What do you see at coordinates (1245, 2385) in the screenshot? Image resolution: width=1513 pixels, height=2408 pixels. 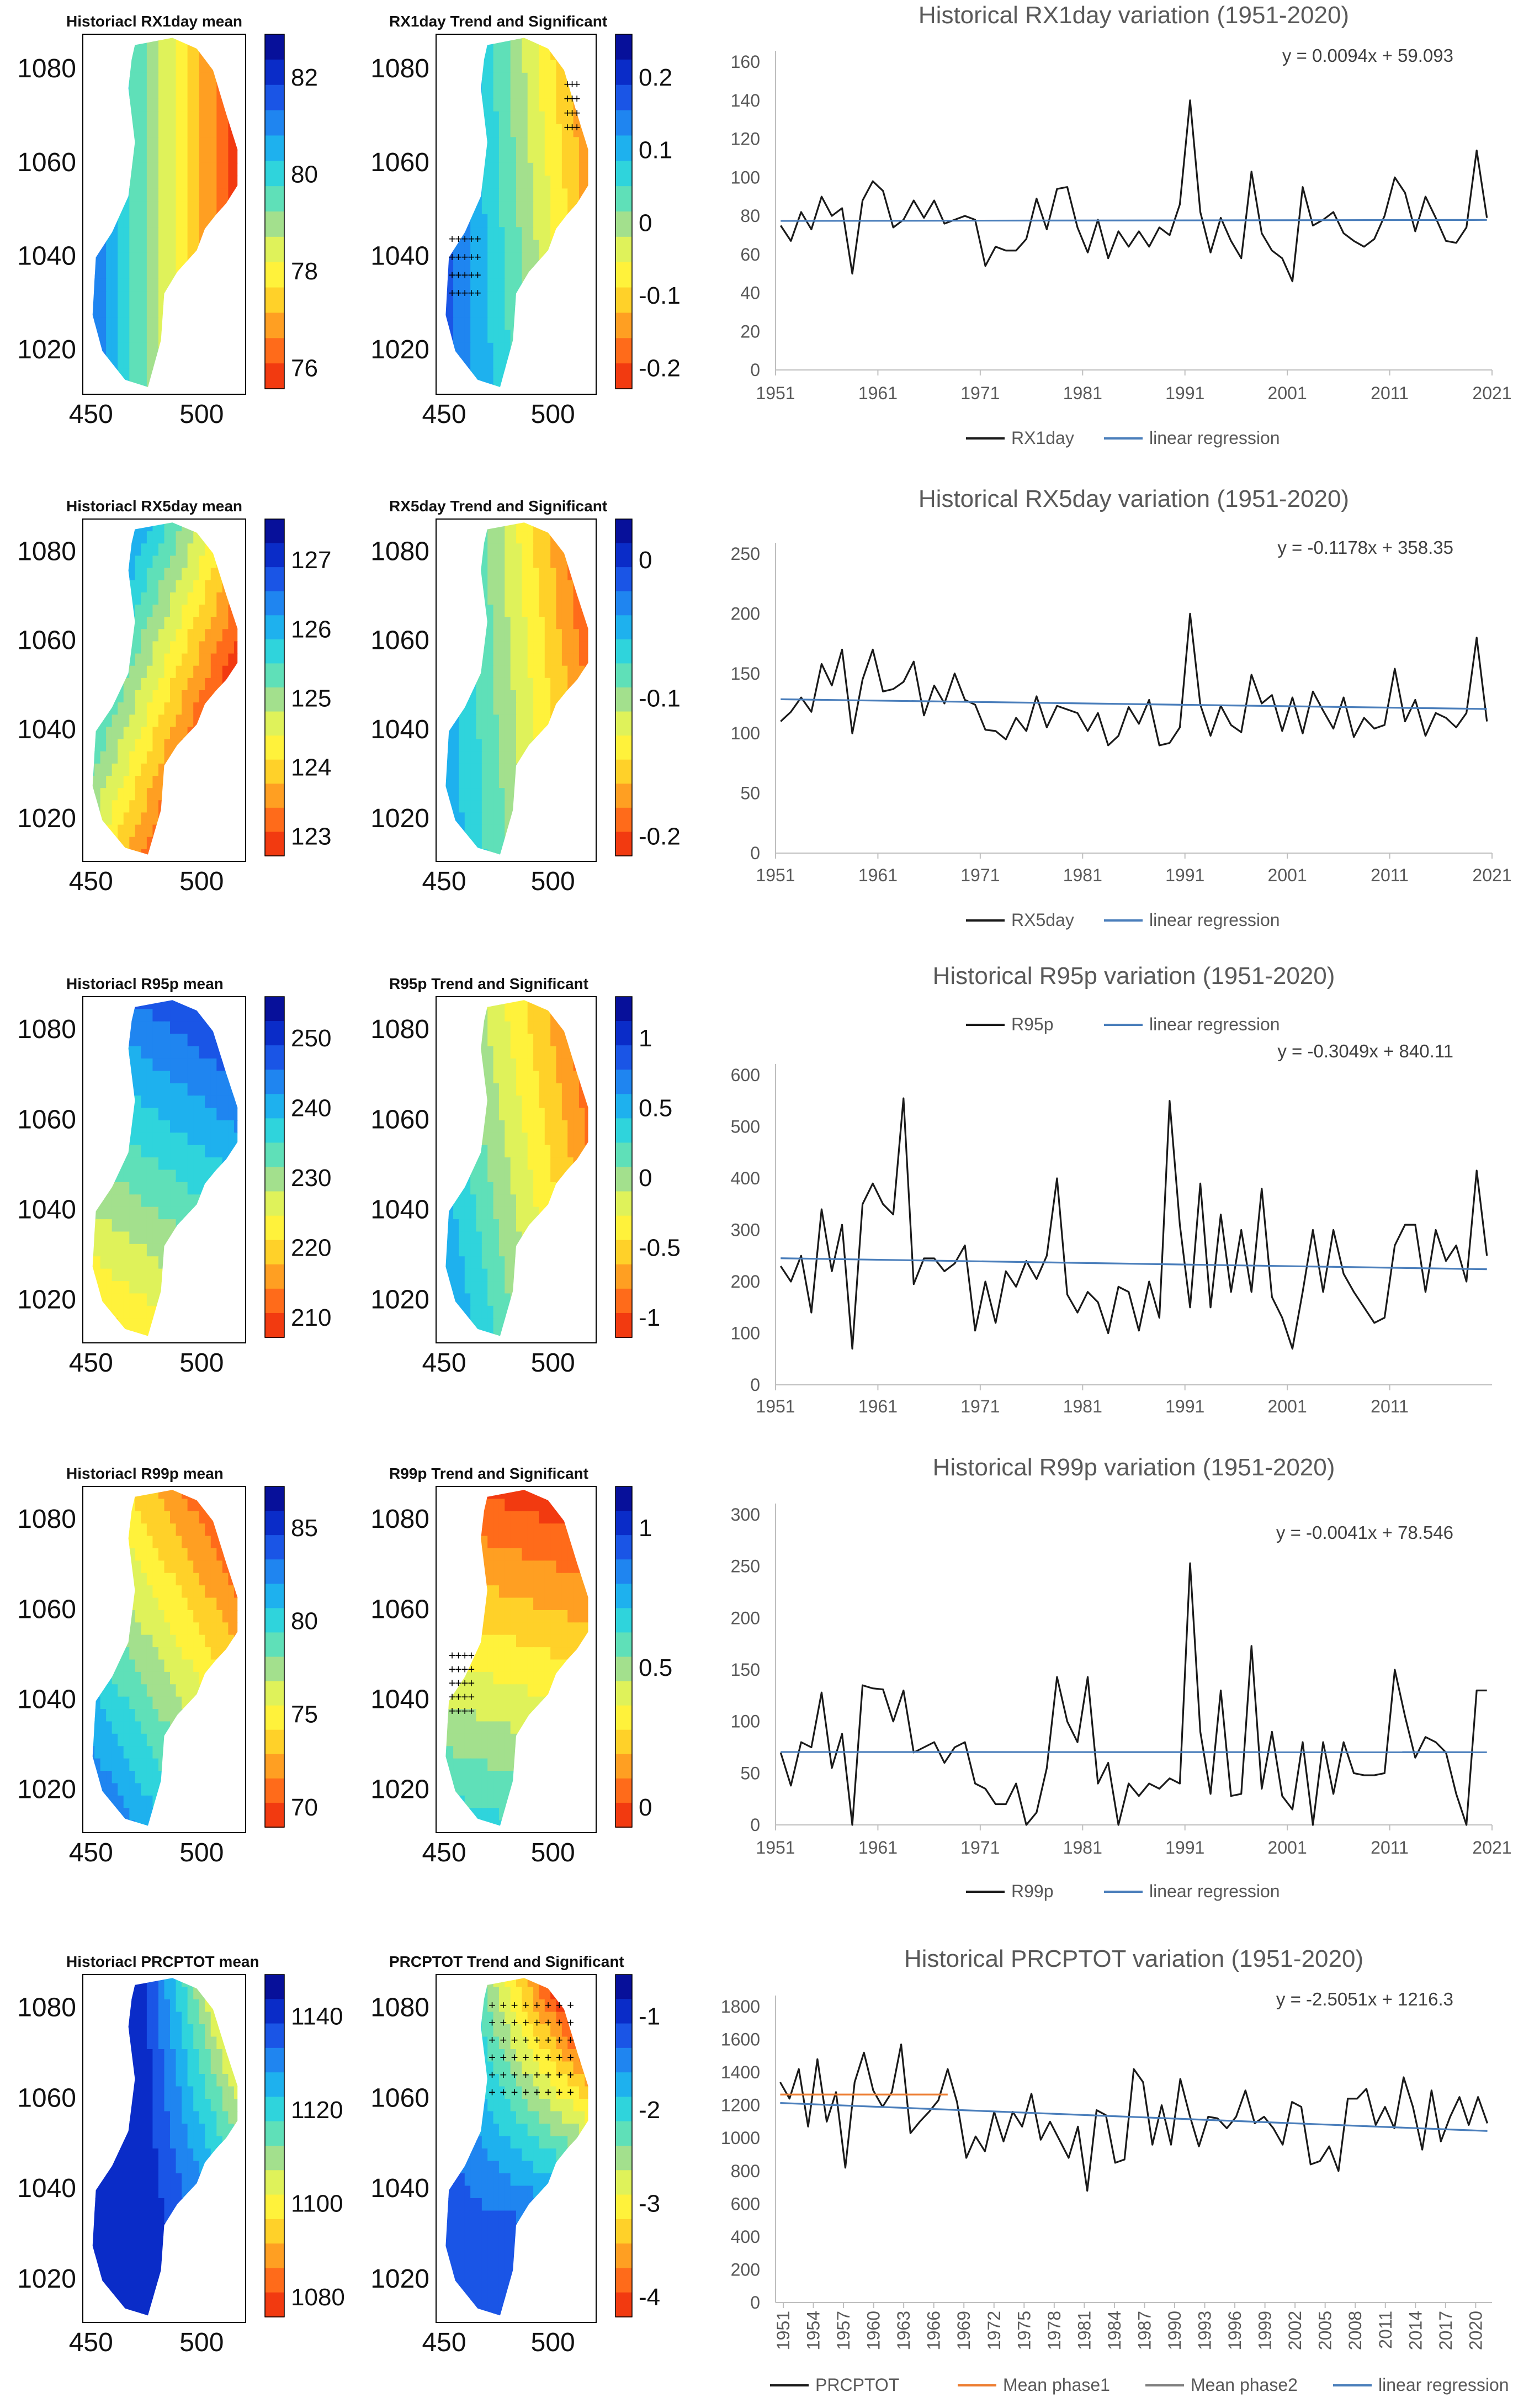 I see `legend-label: Mean phase2` at bounding box center [1245, 2385].